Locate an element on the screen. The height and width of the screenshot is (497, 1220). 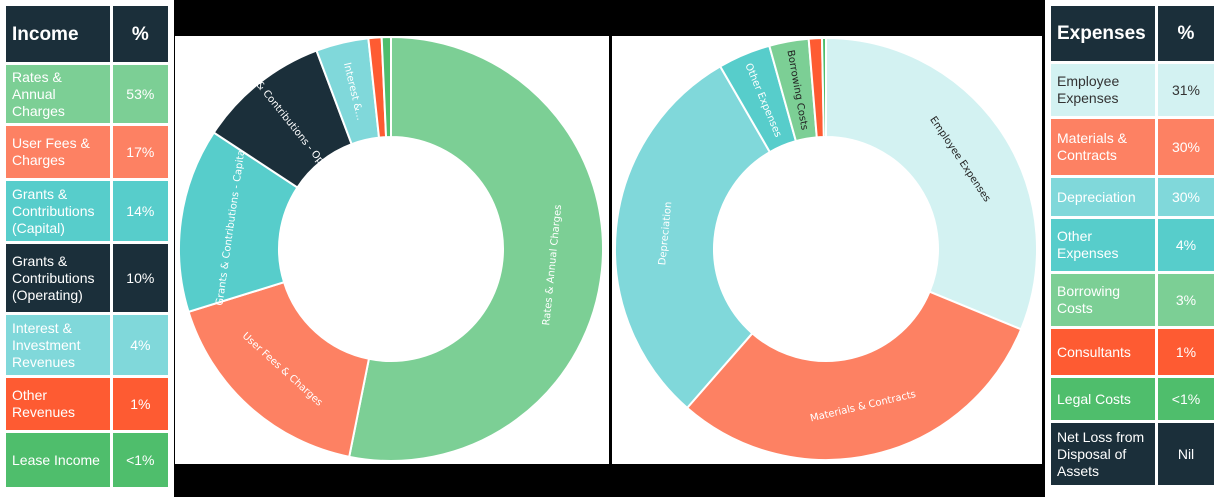
expense-row: Other Expenses 4% is located at coordinates (1132, 245).